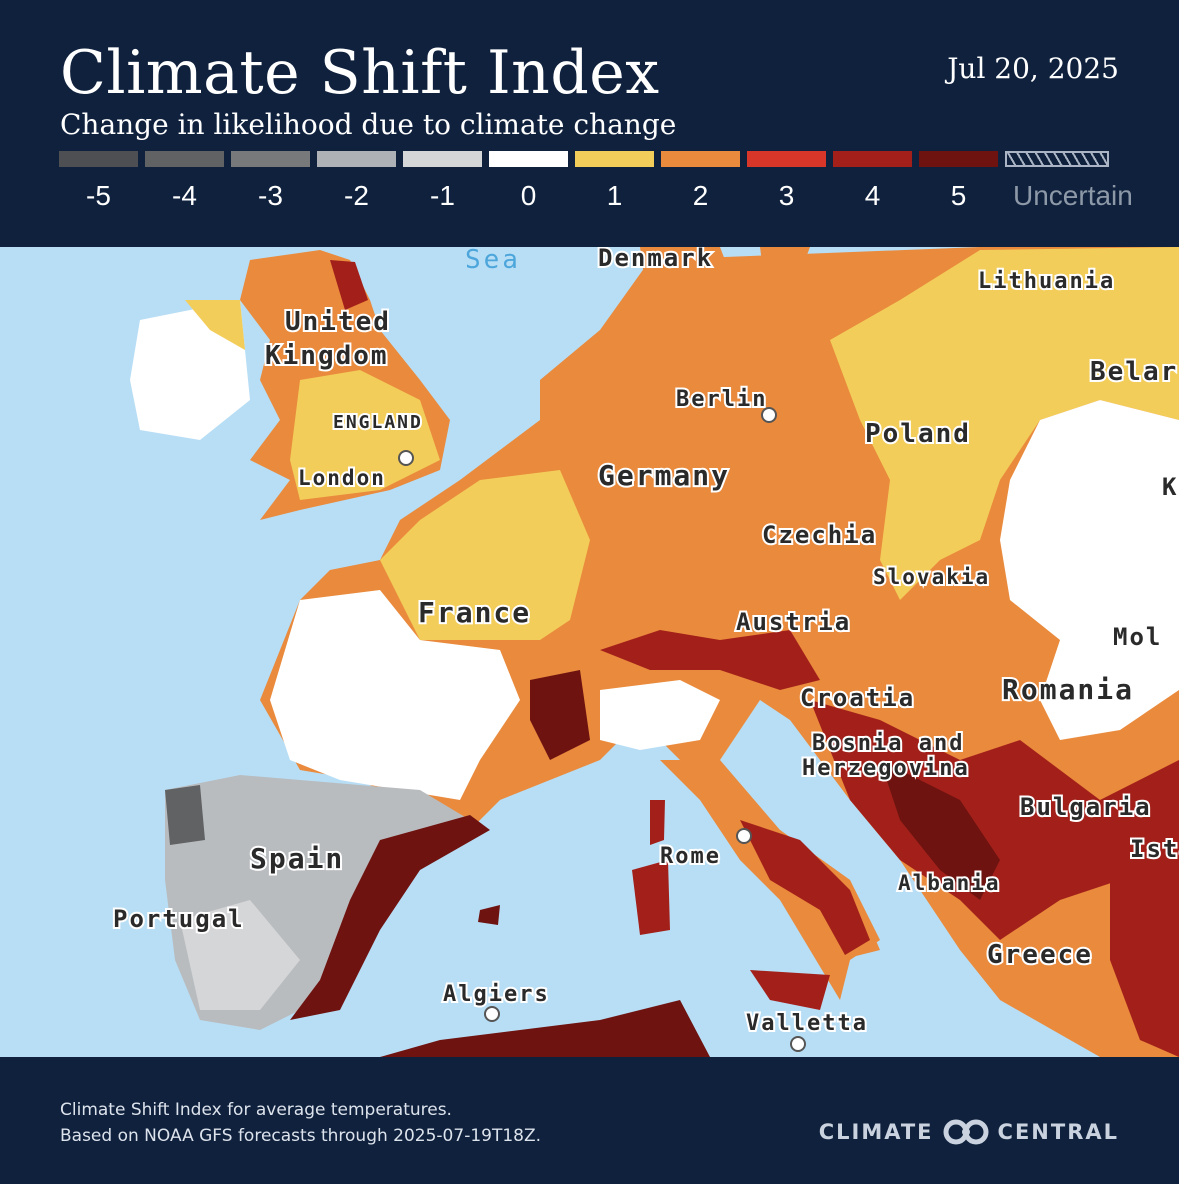  What do you see at coordinates (1073, 195) in the screenshot?
I see `legend-label: Uncertain` at bounding box center [1073, 195].